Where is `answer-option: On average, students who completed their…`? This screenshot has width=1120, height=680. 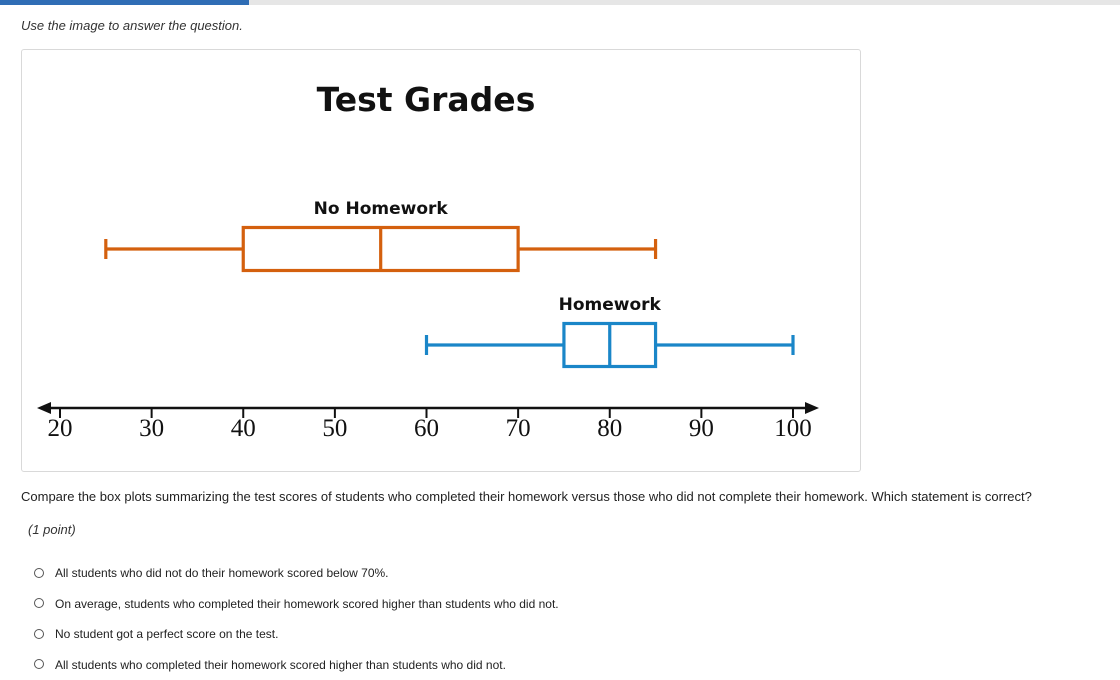 answer-option: On average, students who completed their… is located at coordinates (296, 604).